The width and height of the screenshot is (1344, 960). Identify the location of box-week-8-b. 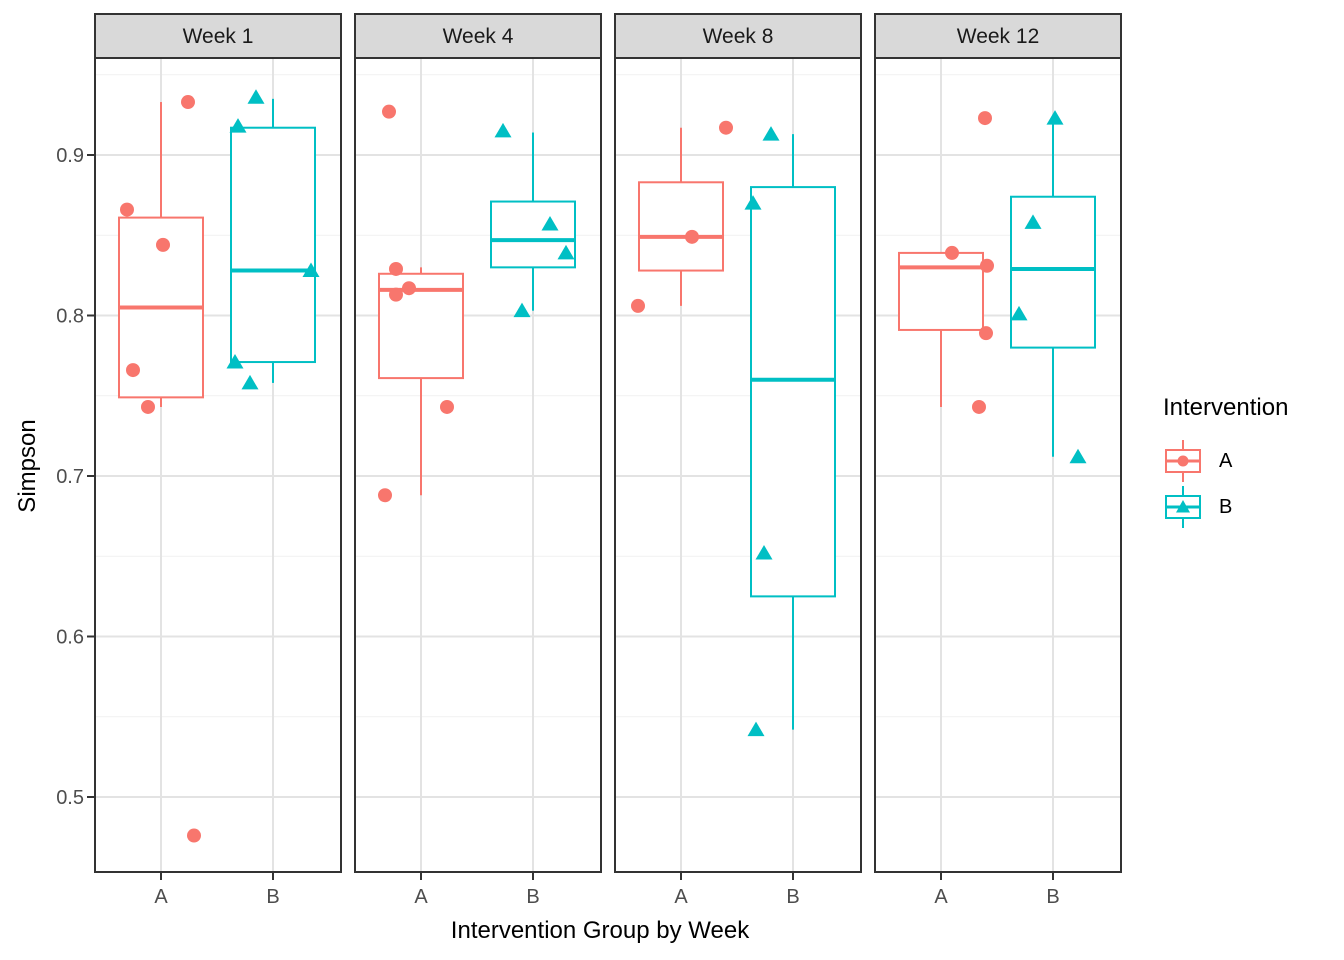
(793, 392).